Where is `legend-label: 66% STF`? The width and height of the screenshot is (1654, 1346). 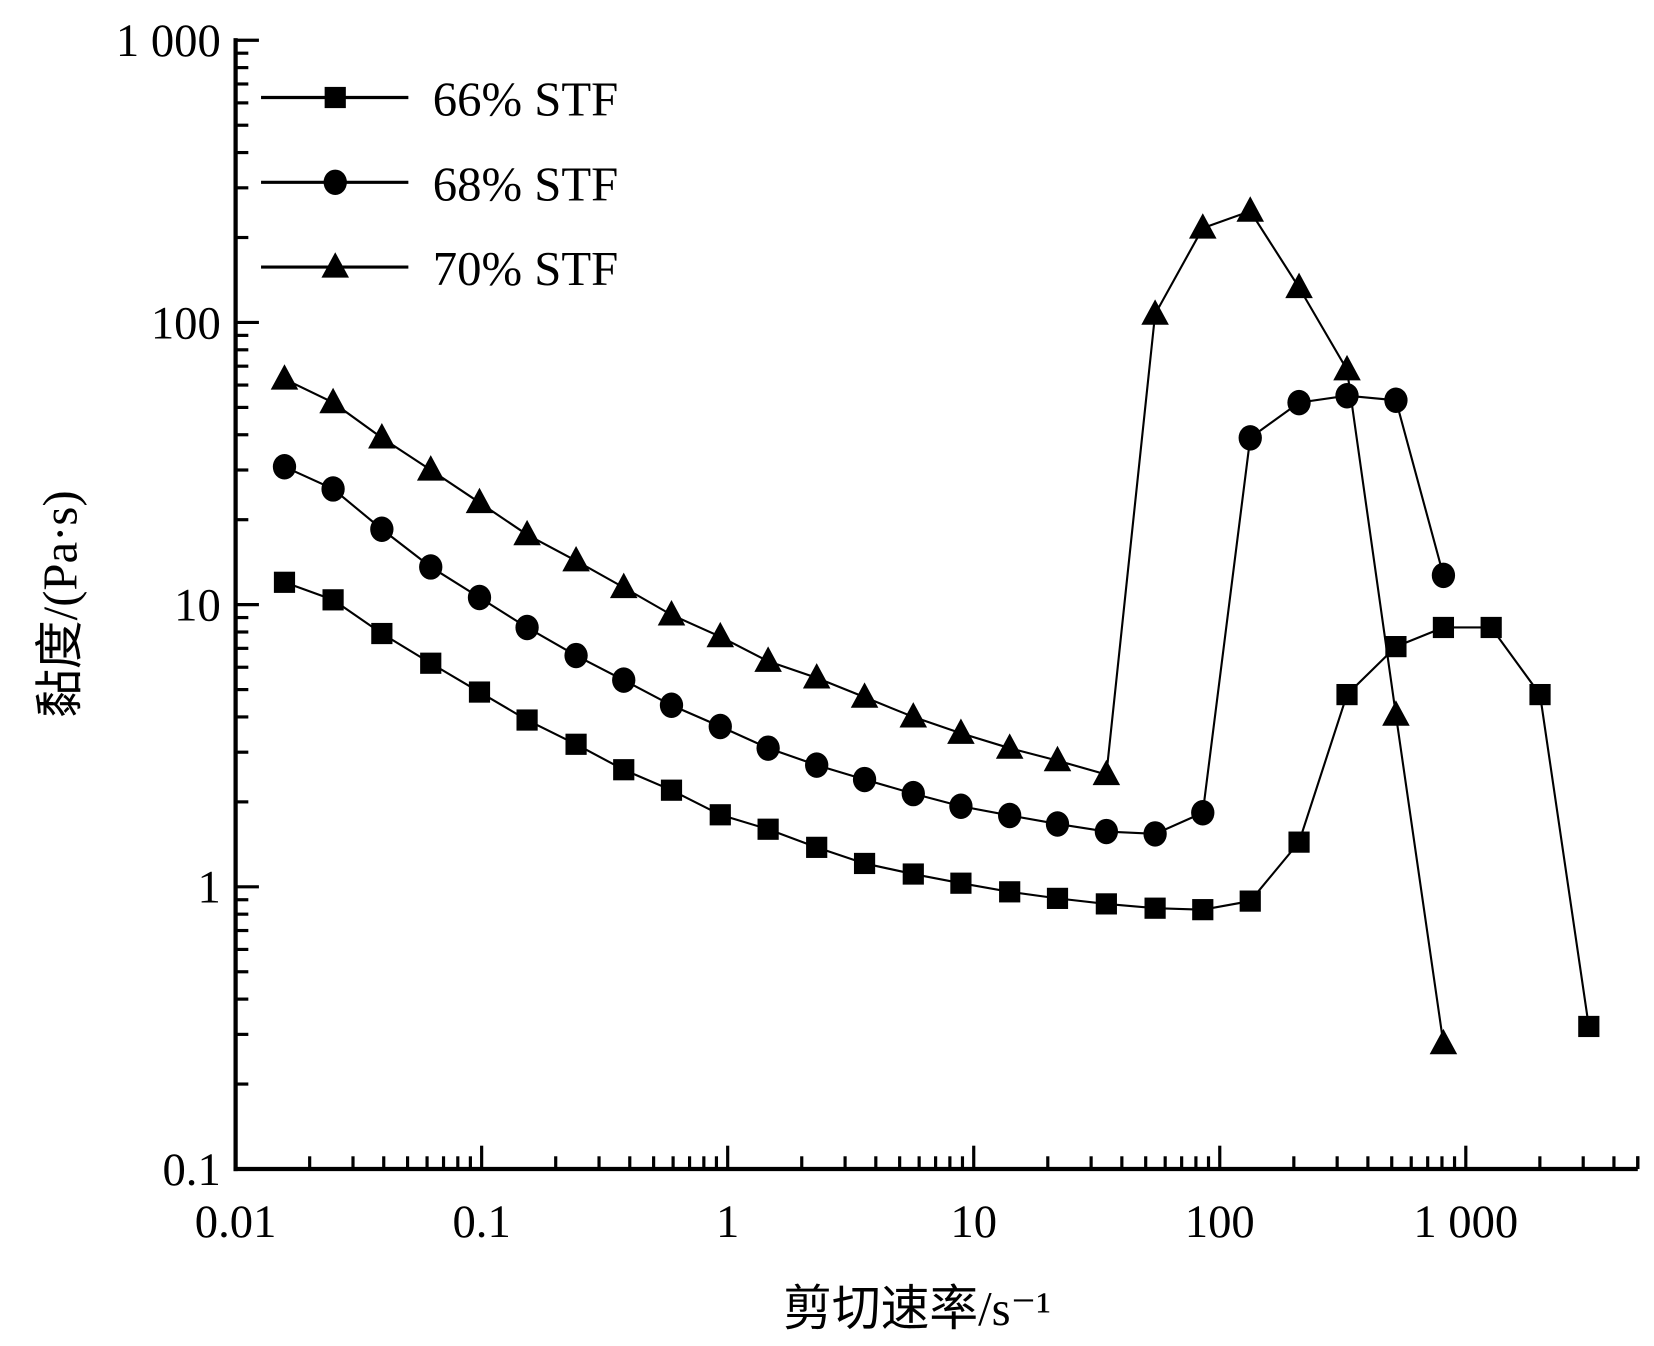 legend-label: 66% STF is located at coordinates (526, 100).